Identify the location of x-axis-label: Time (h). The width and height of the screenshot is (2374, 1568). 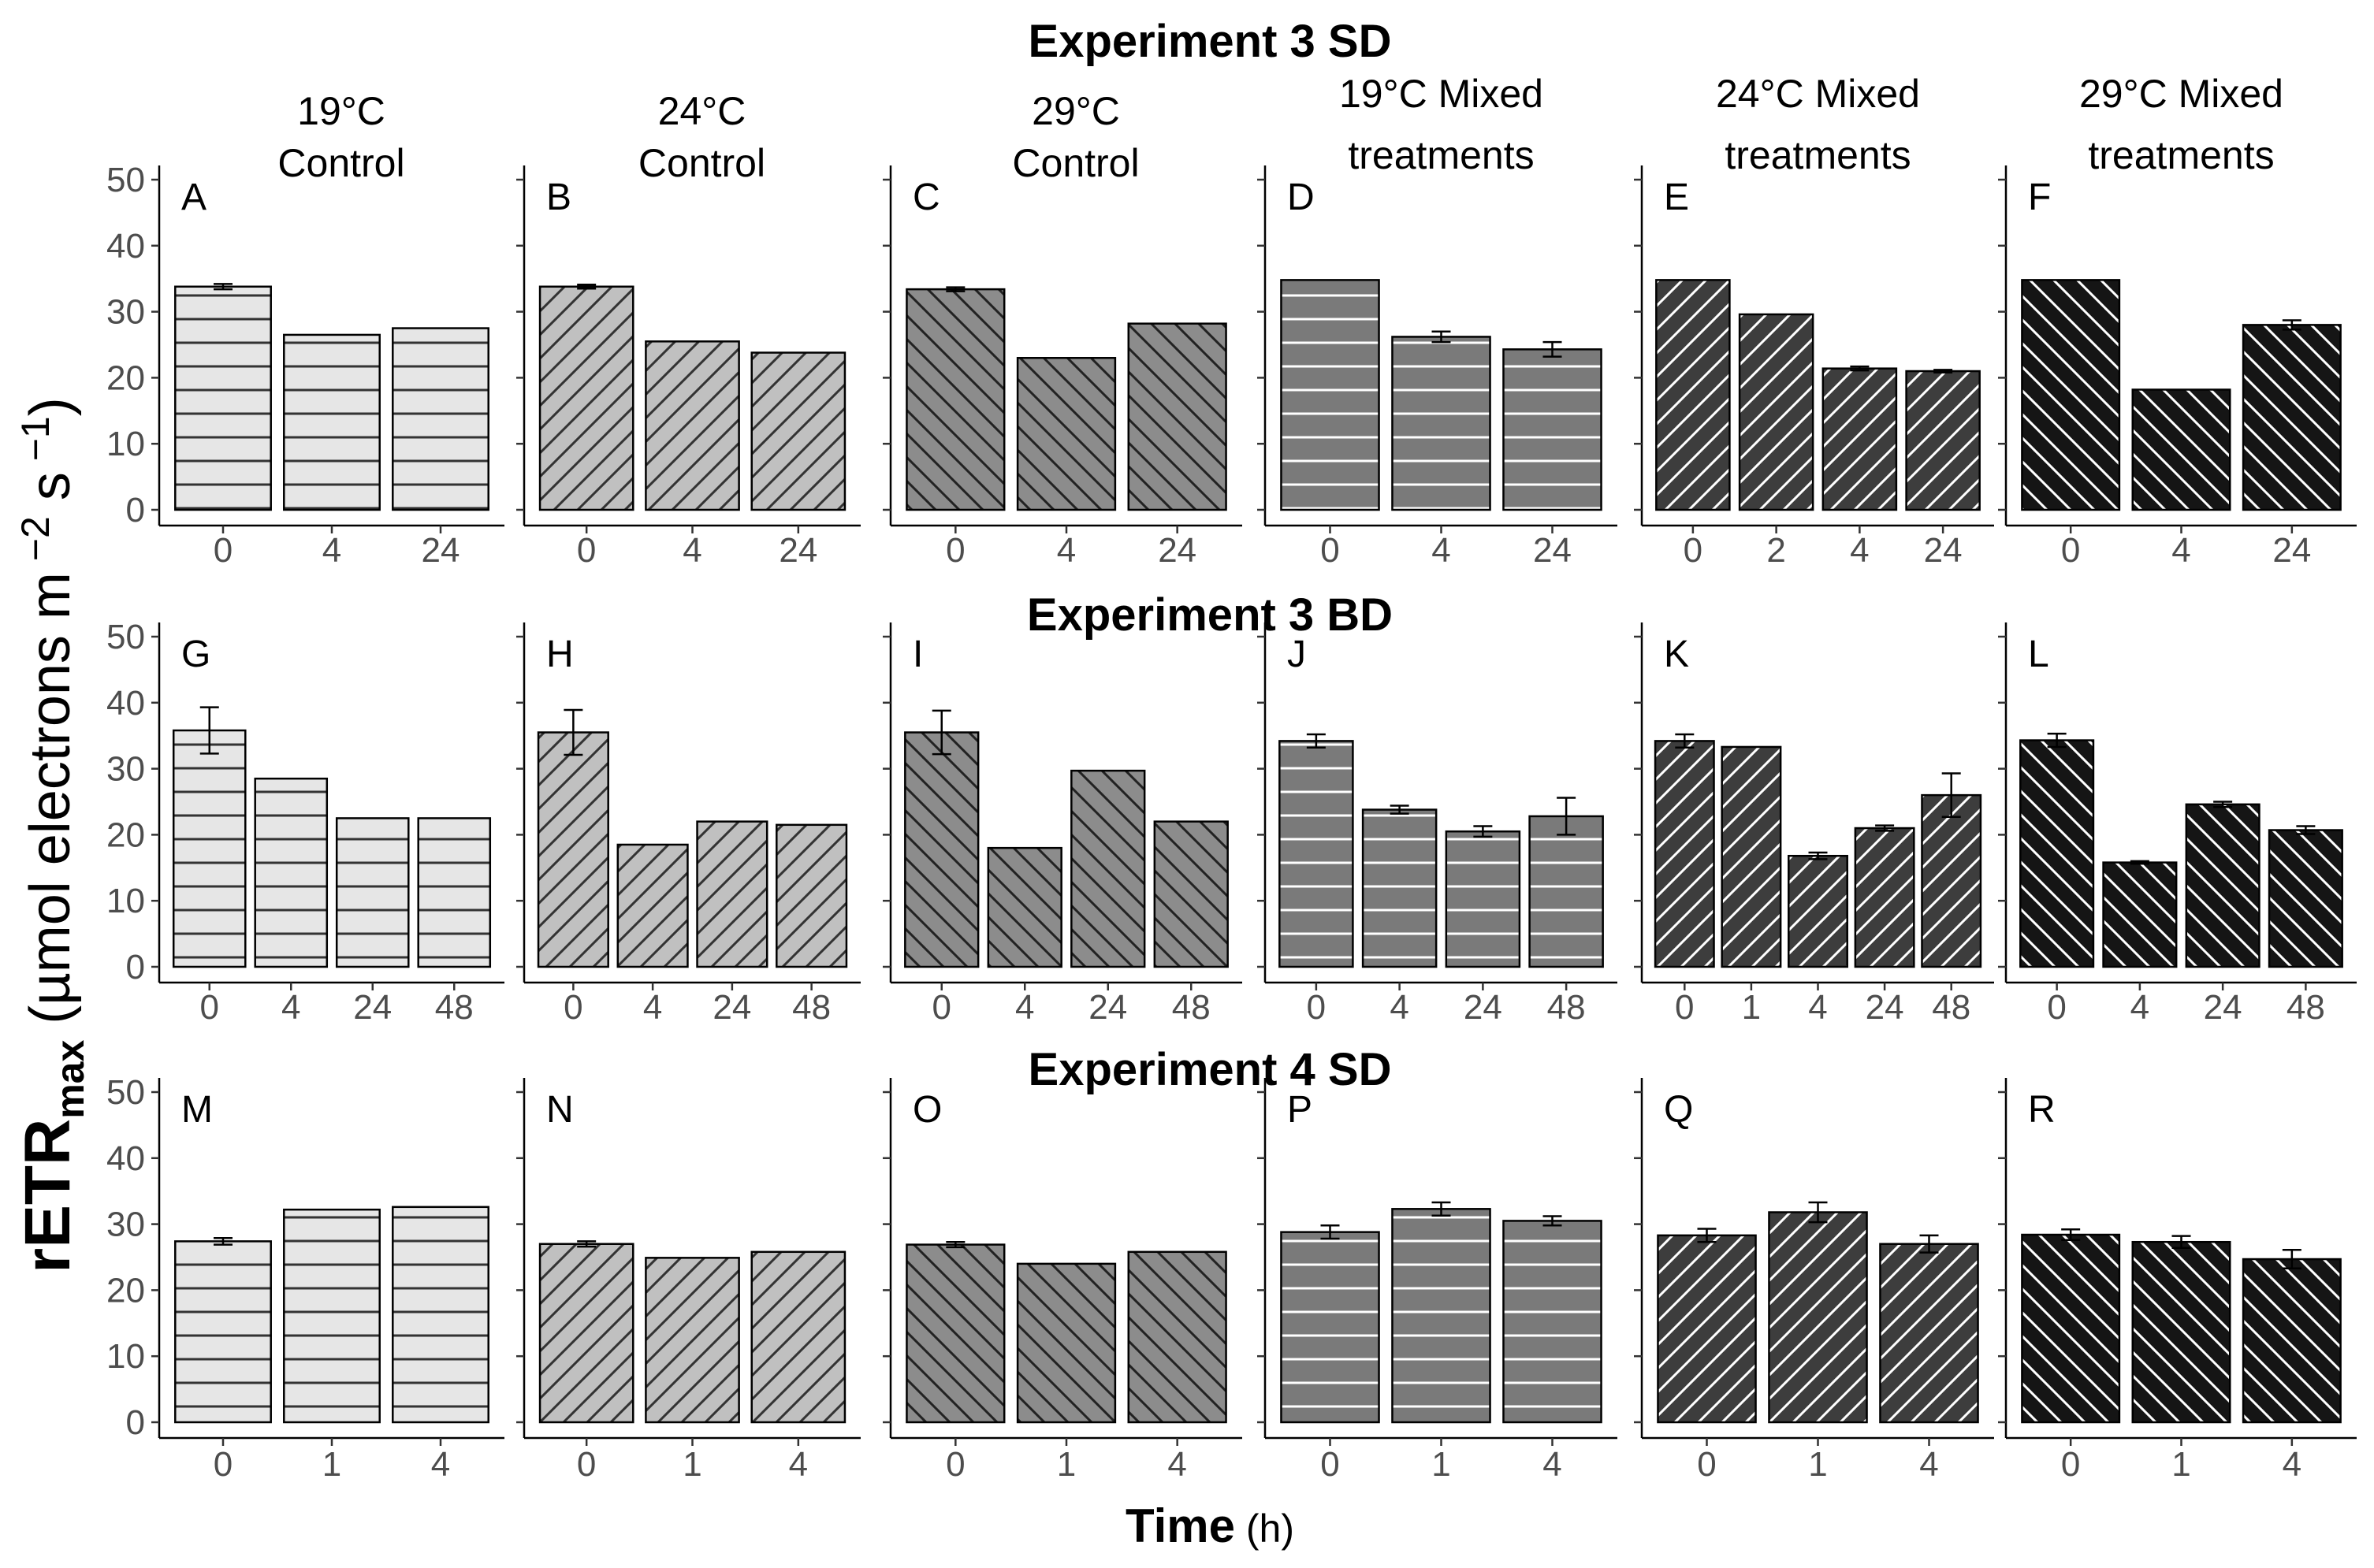
(1210, 1525).